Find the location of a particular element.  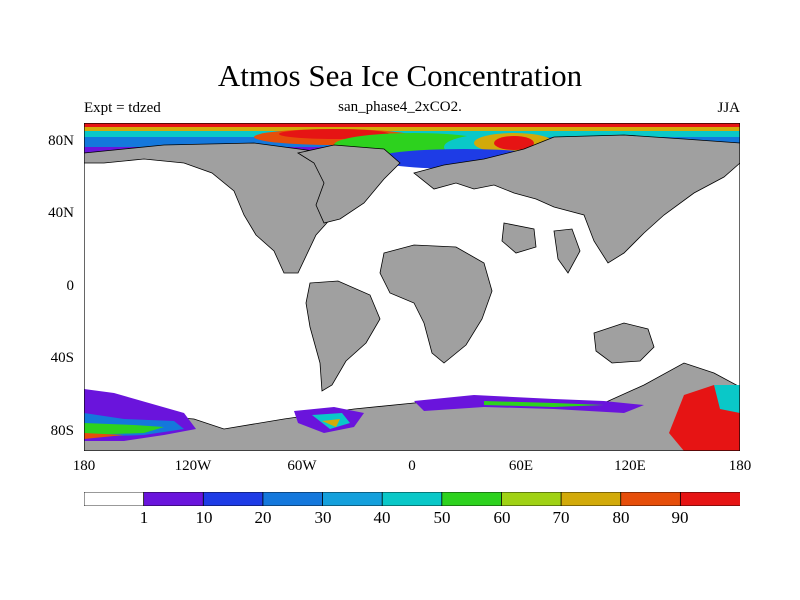

colorbar-label-40: 40 is located at coordinates (382, 517).